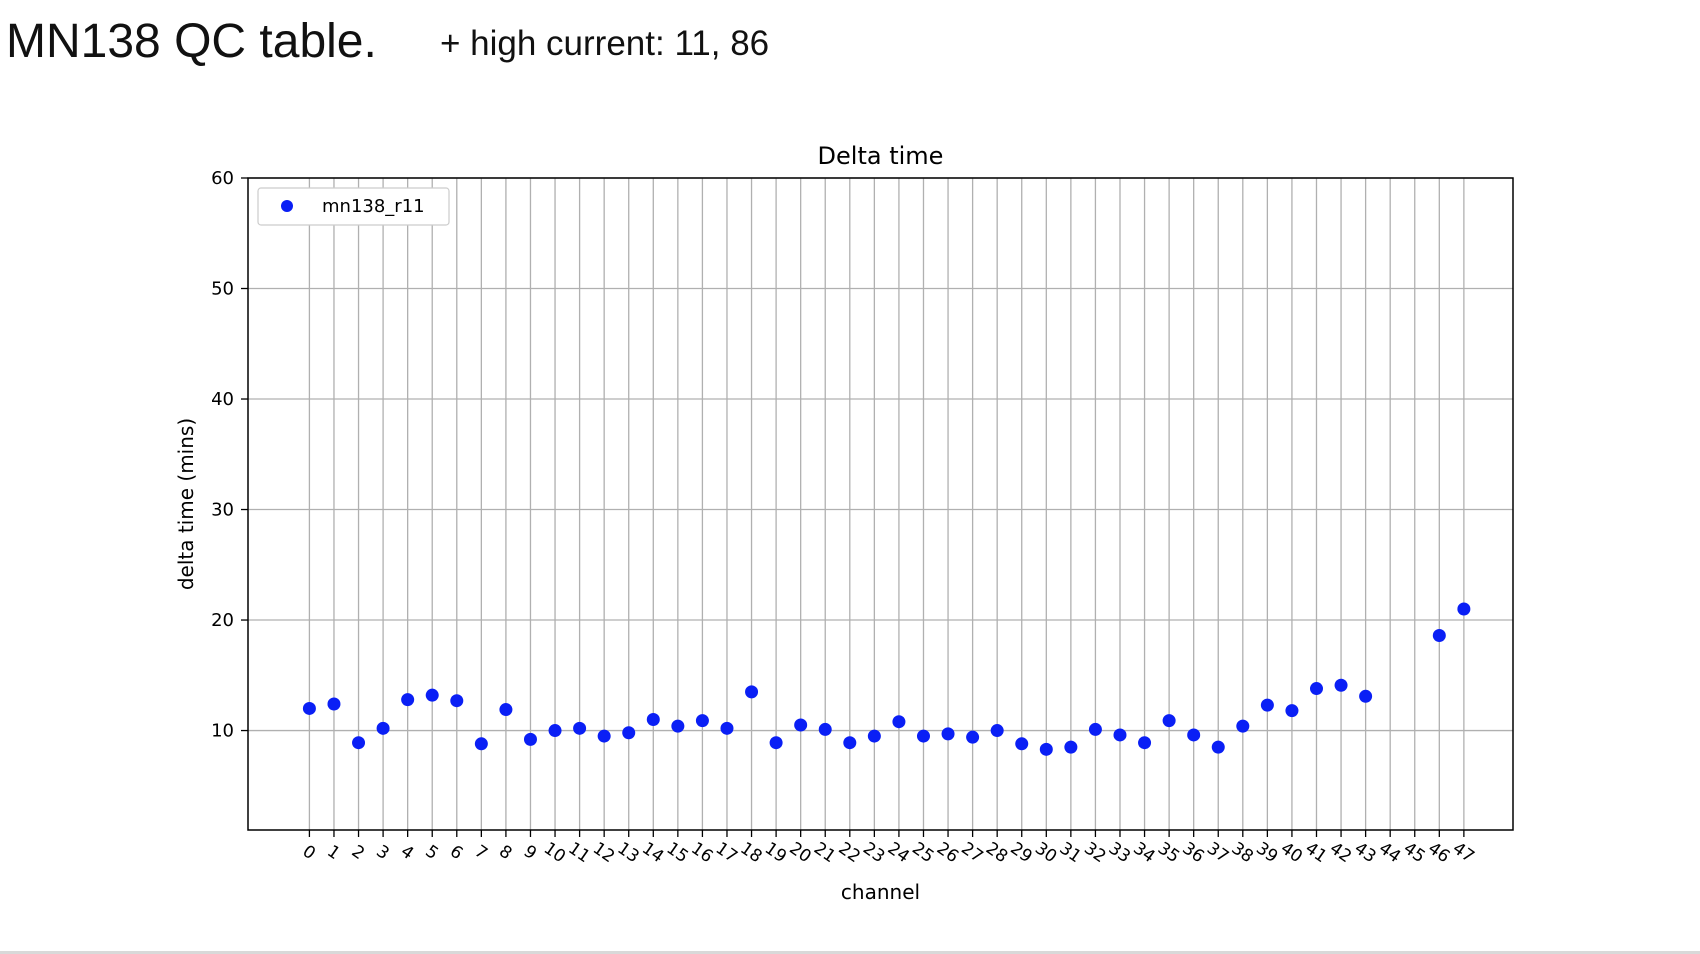  Describe the element at coordinates (850, 952) in the screenshot. I see `bottom-divider` at that location.